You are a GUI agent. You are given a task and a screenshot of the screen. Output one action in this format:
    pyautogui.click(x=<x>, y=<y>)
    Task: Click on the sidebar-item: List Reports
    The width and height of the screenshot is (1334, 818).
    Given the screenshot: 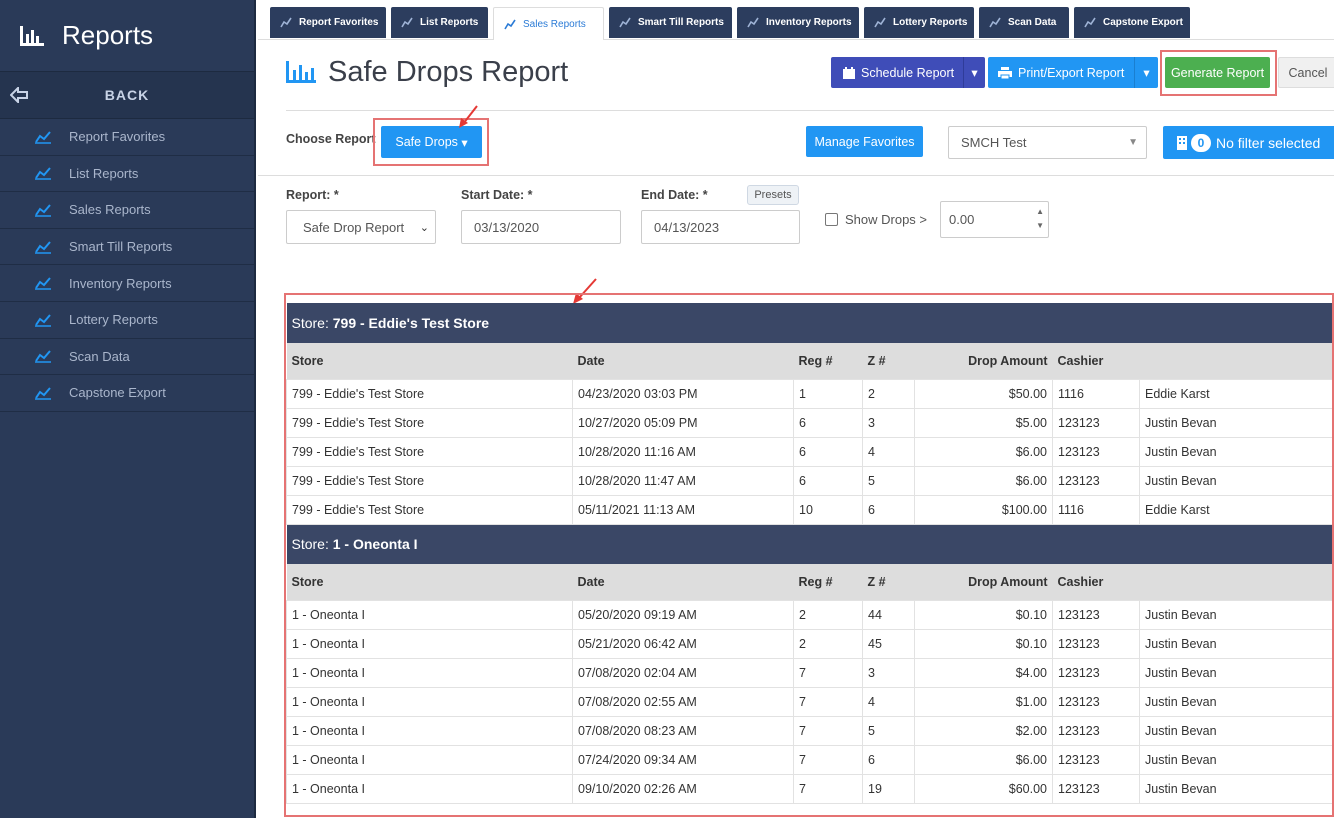 What is the action you would take?
    pyautogui.click(x=127, y=174)
    